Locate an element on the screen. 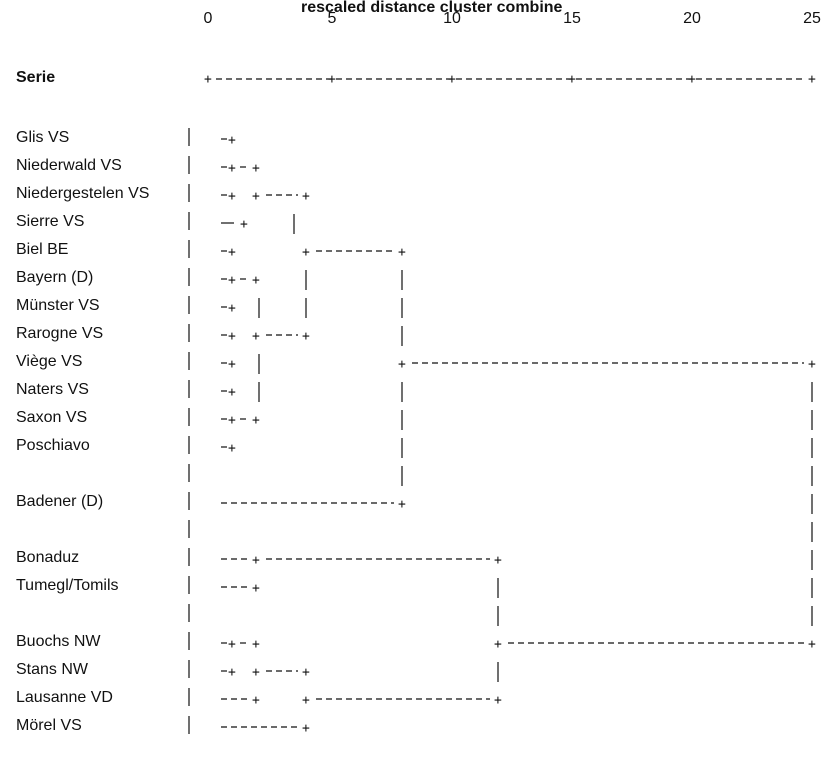  tick-25: 25 is located at coordinates (812, 18).